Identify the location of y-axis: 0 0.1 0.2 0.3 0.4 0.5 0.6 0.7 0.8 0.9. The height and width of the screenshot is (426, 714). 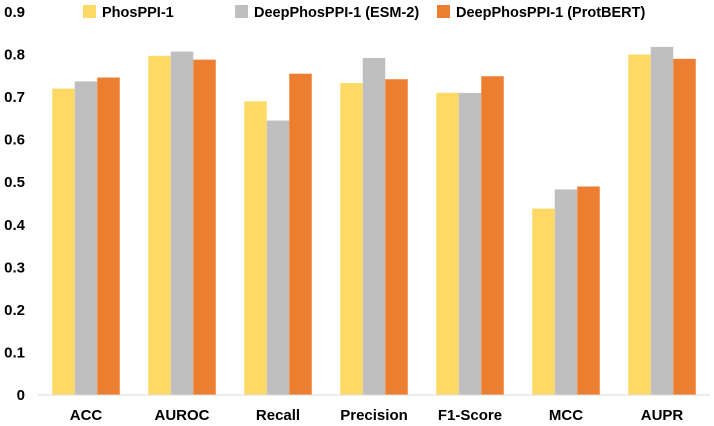
(15, 204).